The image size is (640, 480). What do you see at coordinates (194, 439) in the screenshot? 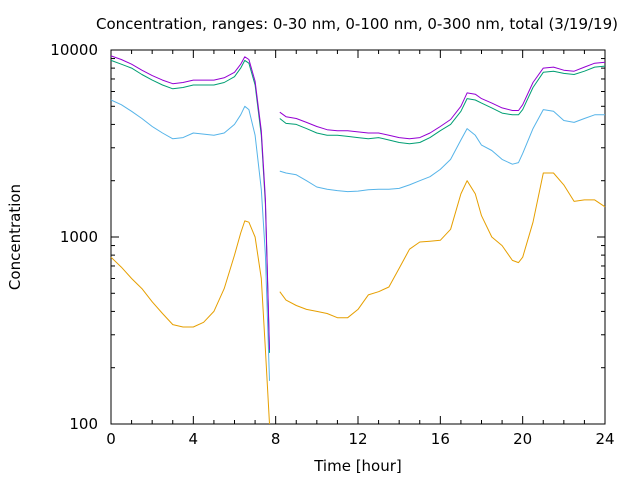
I see `x-tick-label: 4` at bounding box center [194, 439].